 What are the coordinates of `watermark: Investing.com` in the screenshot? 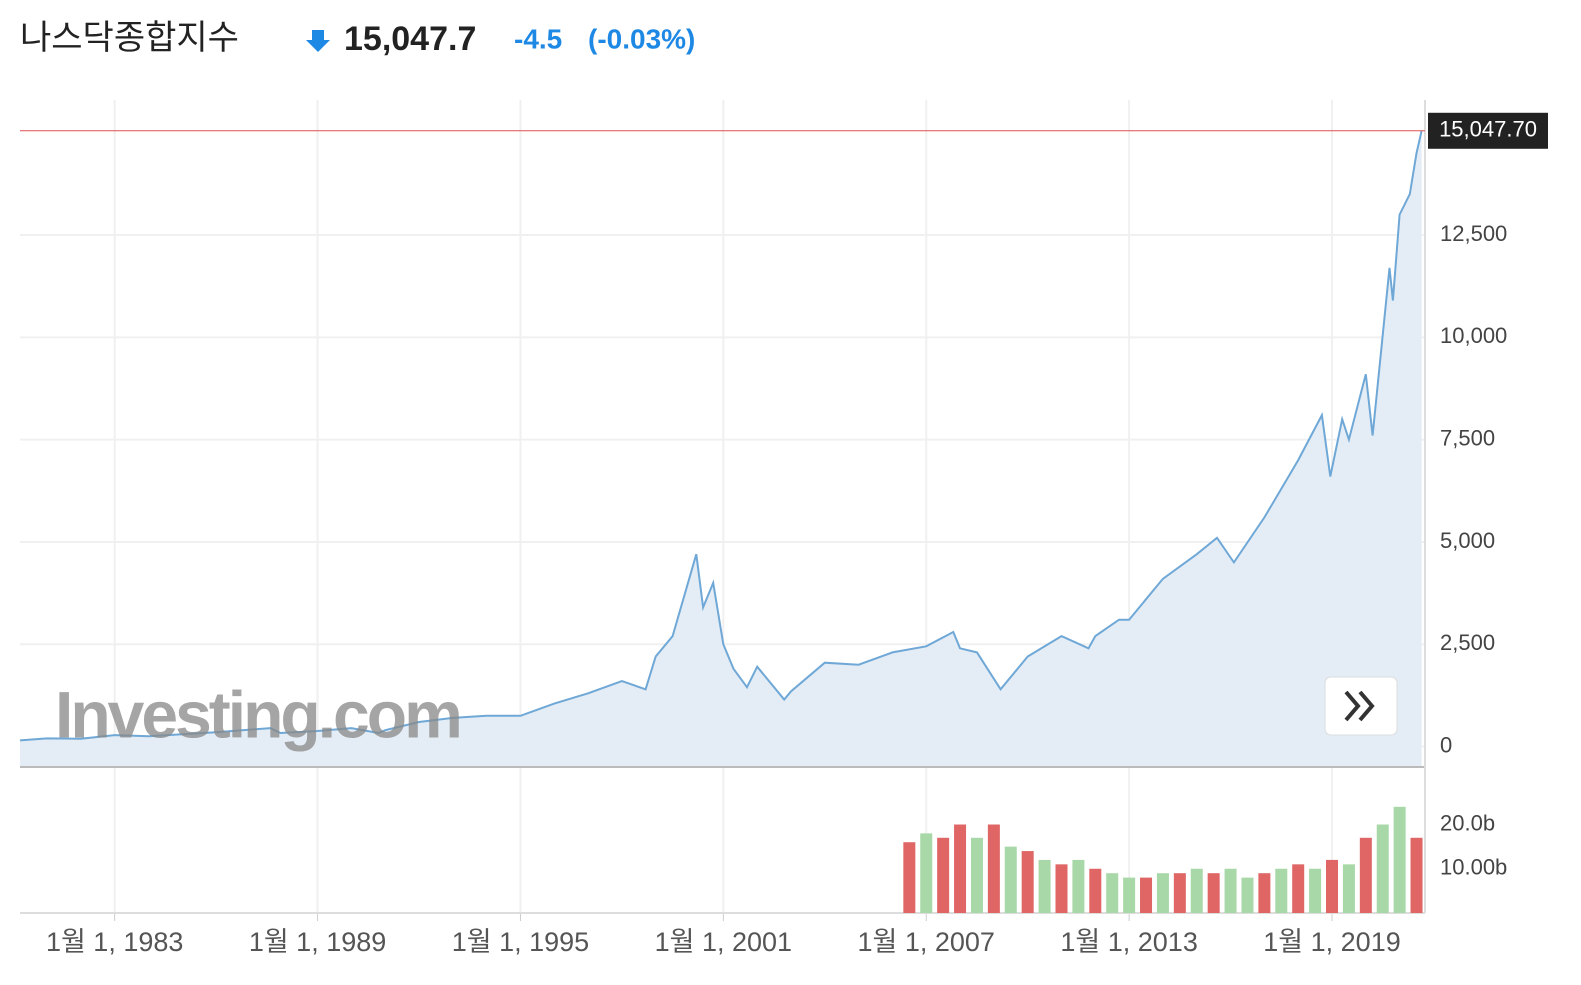 It's located at (257, 714).